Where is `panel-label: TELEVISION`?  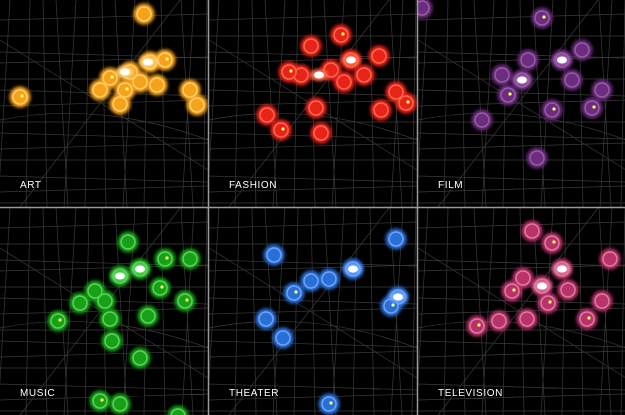 panel-label: TELEVISION is located at coordinates (470, 393).